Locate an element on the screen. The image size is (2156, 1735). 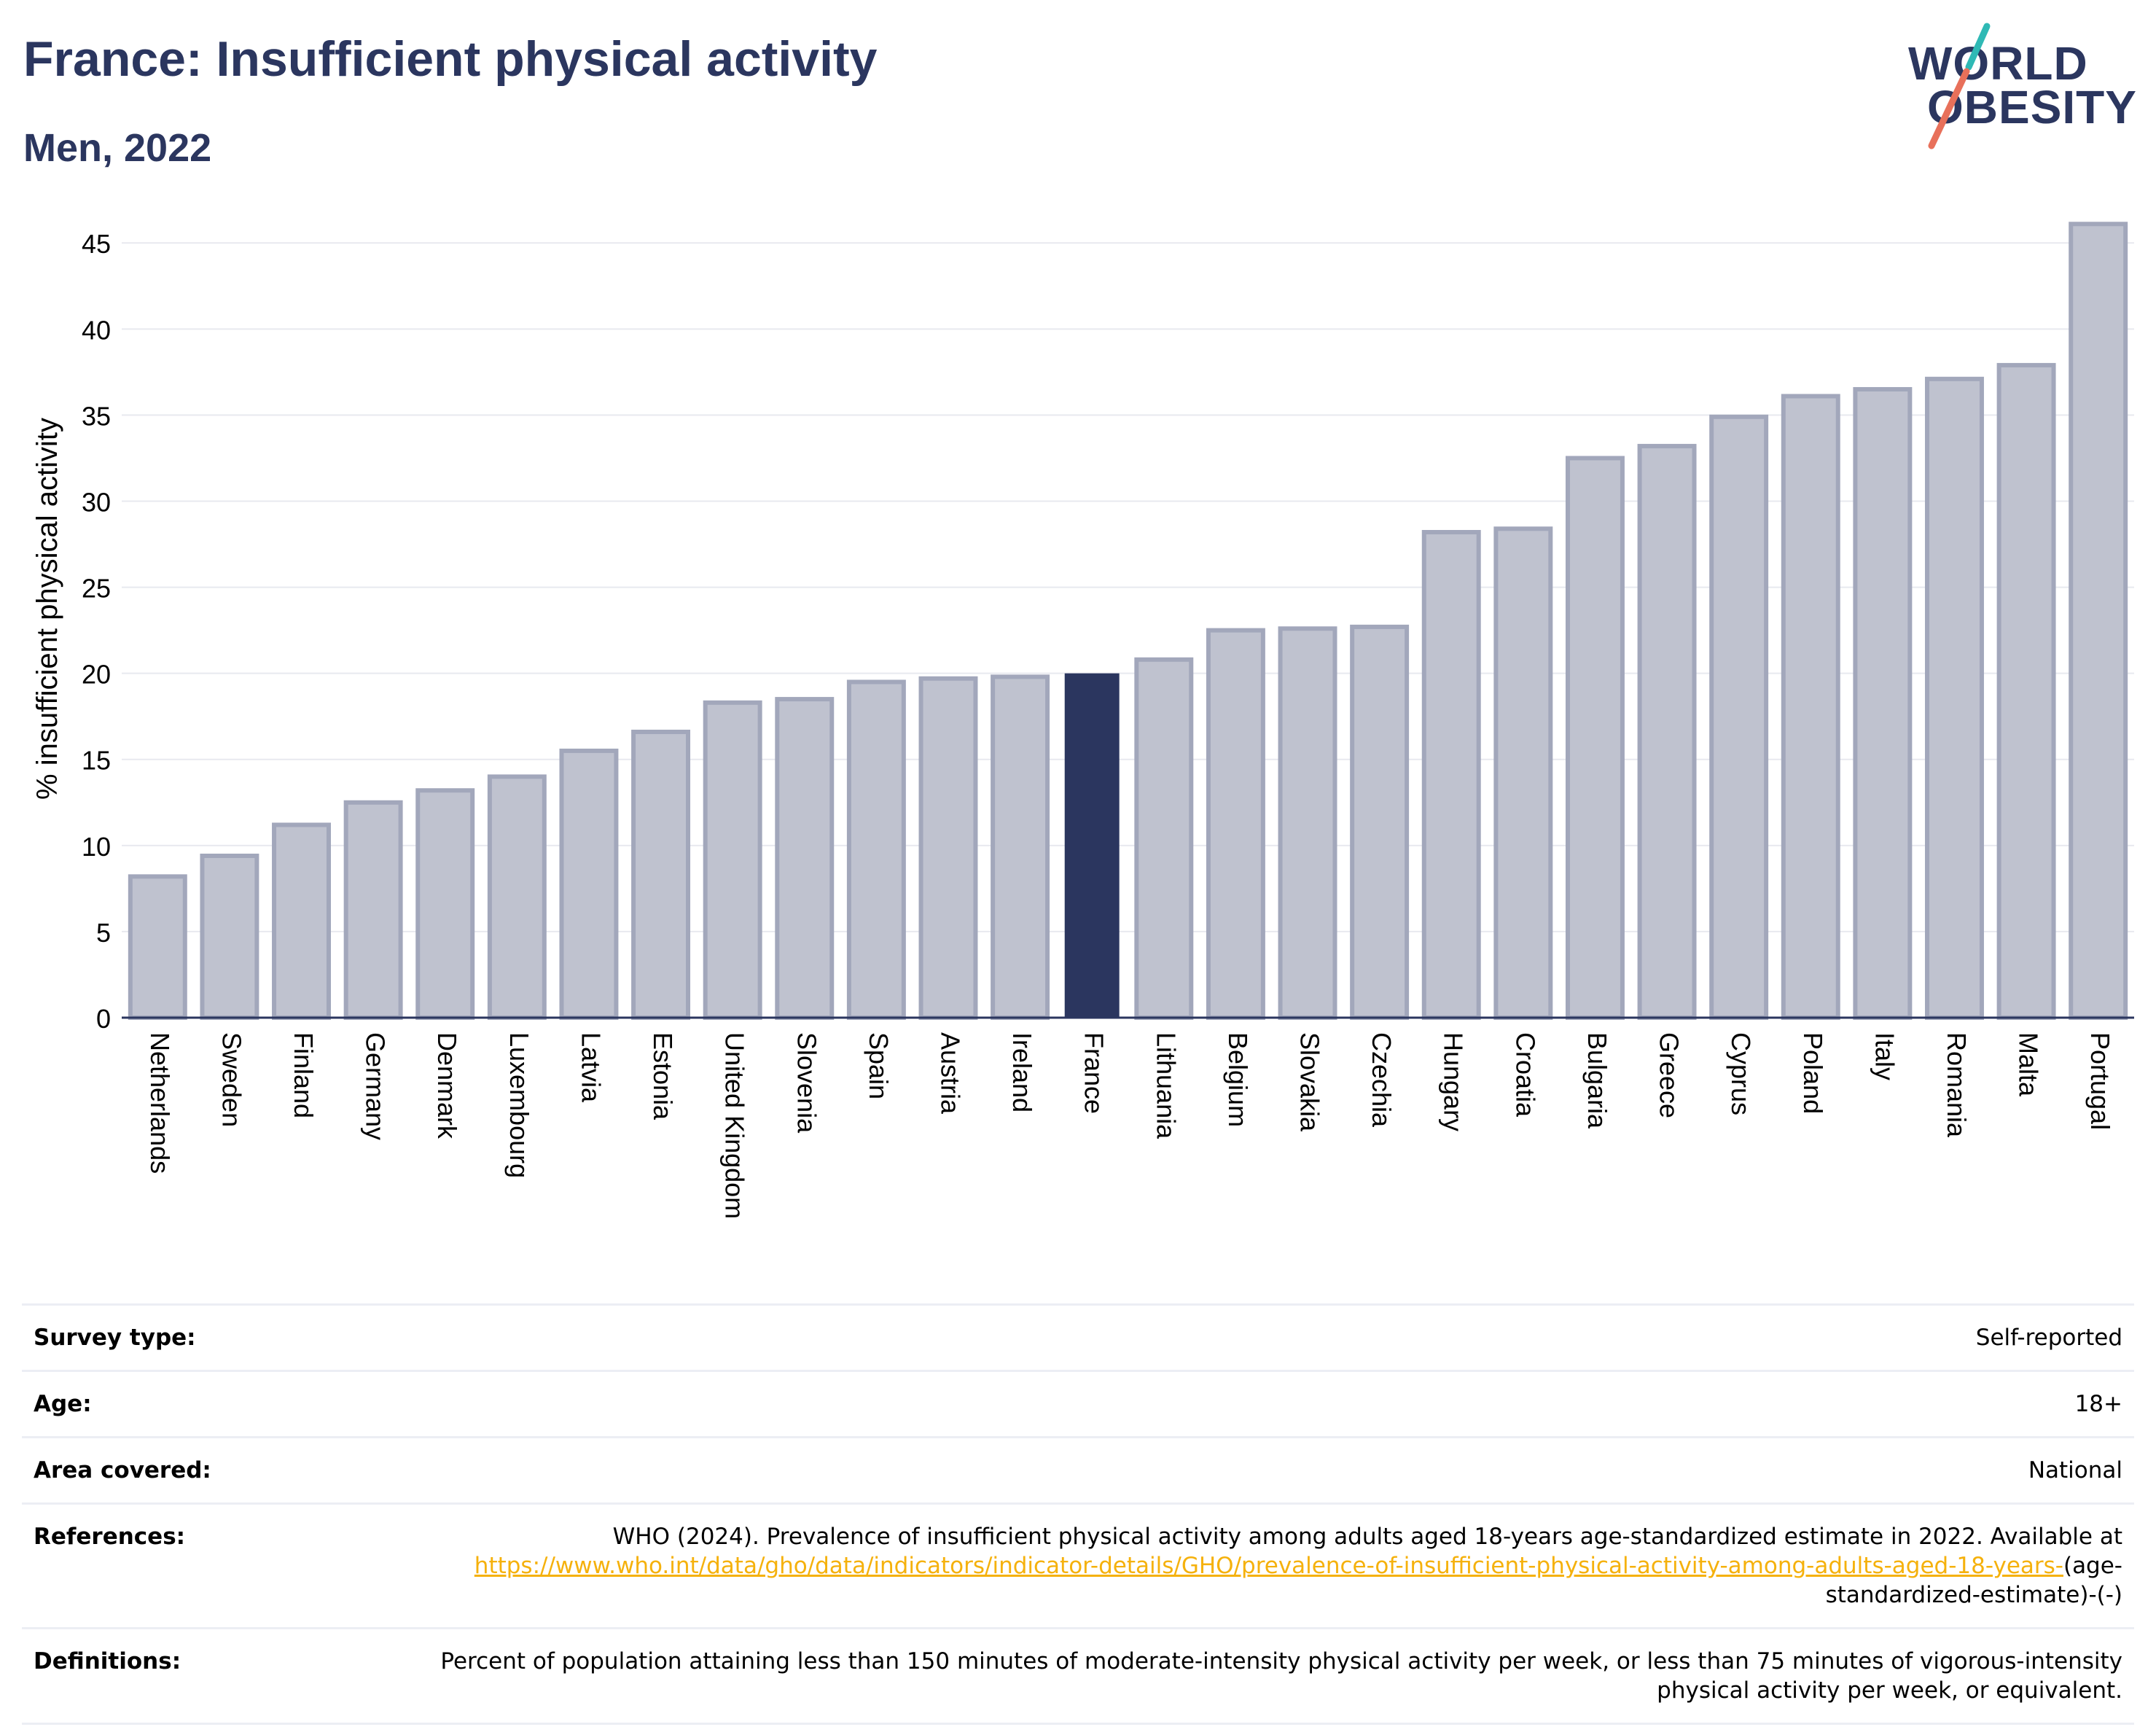
area-row: Area covered: National is located at coordinates (1078, 1469).